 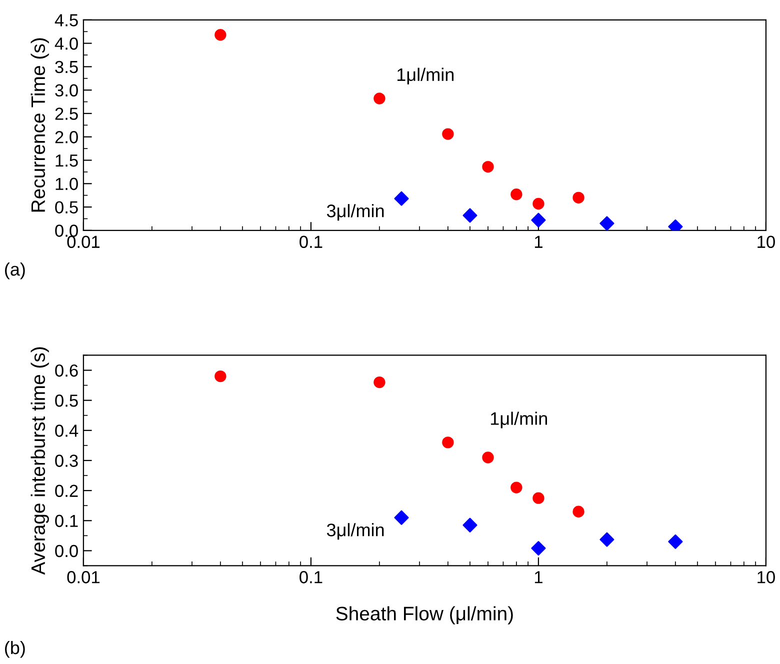 I want to click on y-axis-title: Recurrence Time (s), so click(x=39, y=125).